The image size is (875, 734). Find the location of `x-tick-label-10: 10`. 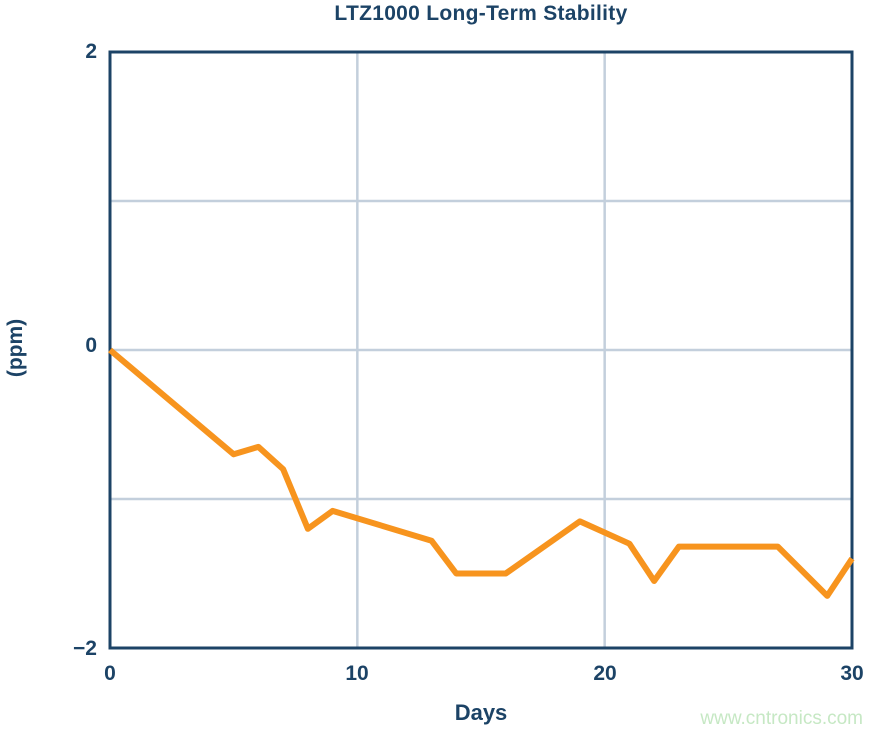

x-tick-label-10: 10 is located at coordinates (357, 673).